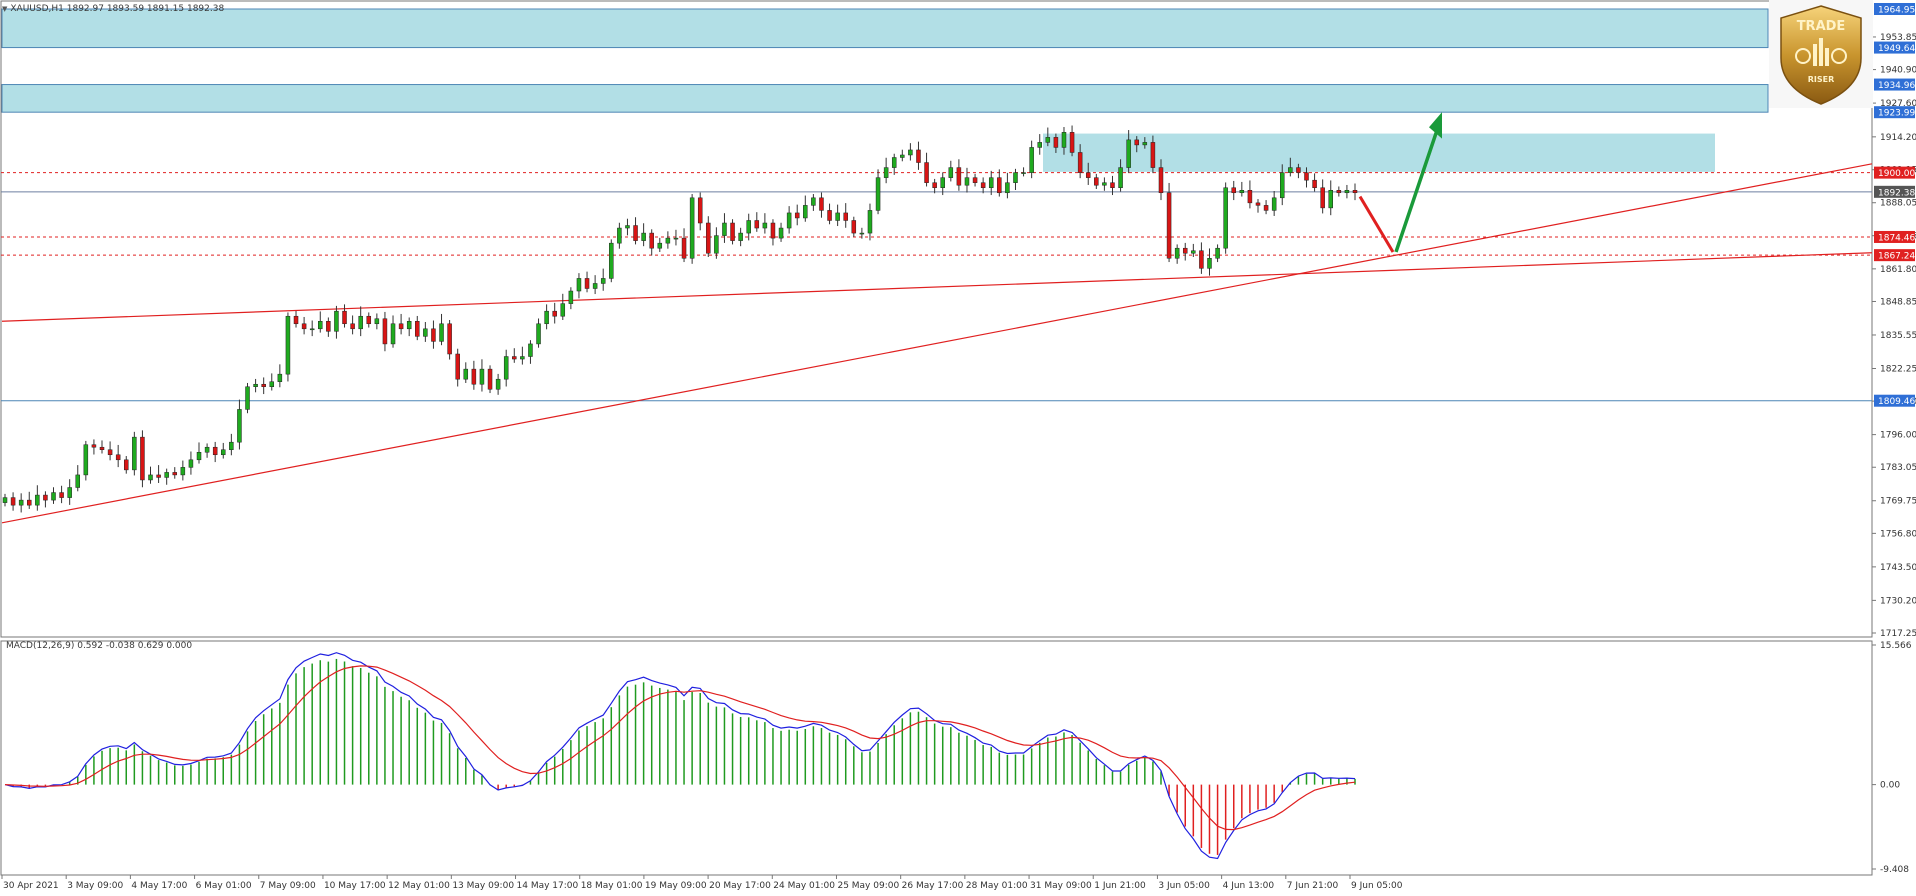 The image size is (1916, 896). I want to click on time-tick-label: 28 May 01:00, so click(997, 886).